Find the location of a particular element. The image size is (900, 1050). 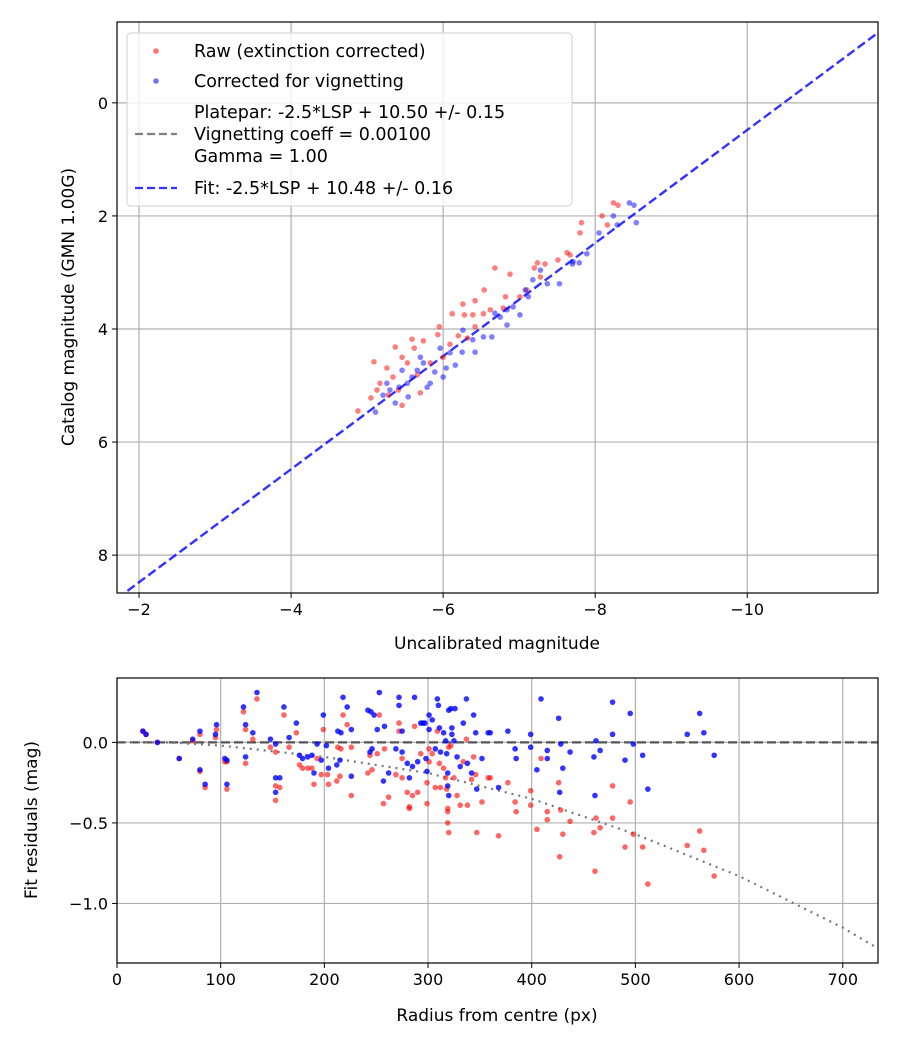

x-tick-label: −2 is located at coordinates (139, 609).